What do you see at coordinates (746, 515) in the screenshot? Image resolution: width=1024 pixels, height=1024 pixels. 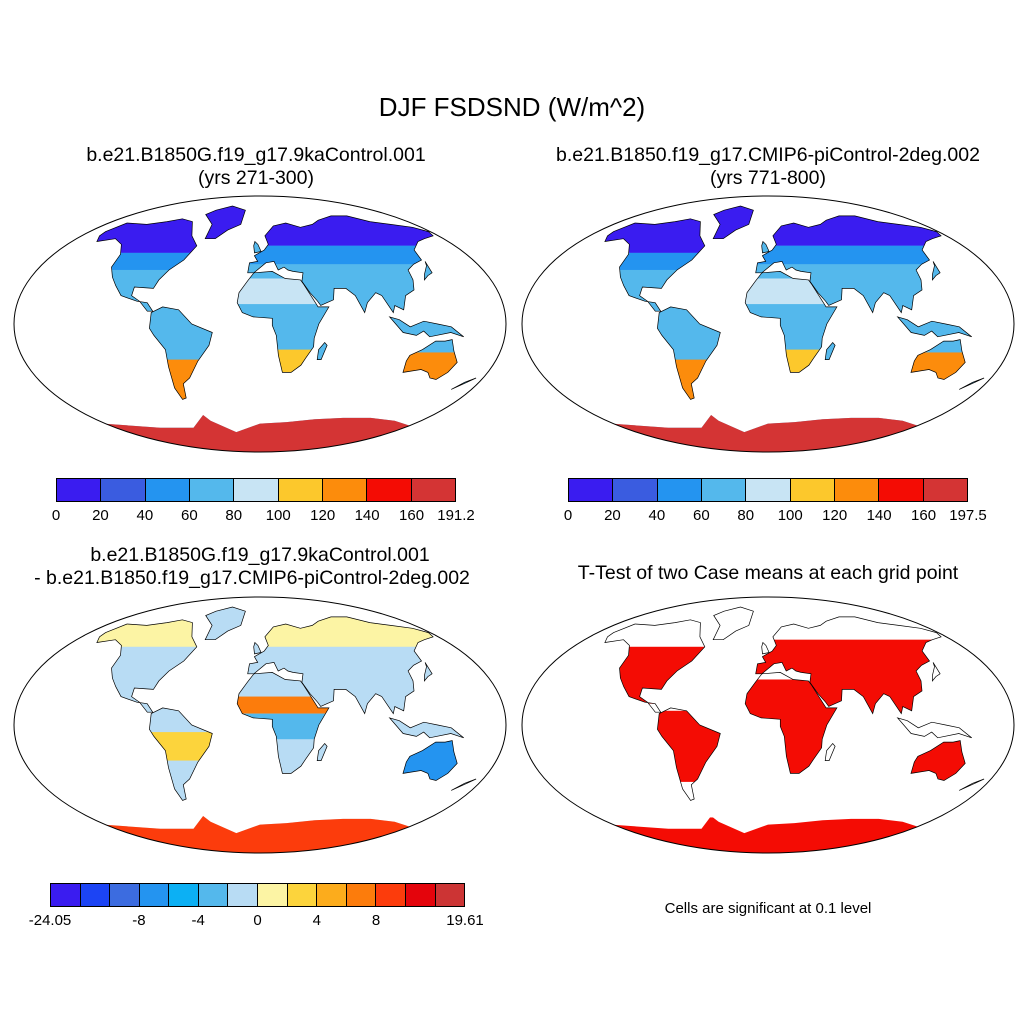 I see `colorbar-tick-label: 80` at bounding box center [746, 515].